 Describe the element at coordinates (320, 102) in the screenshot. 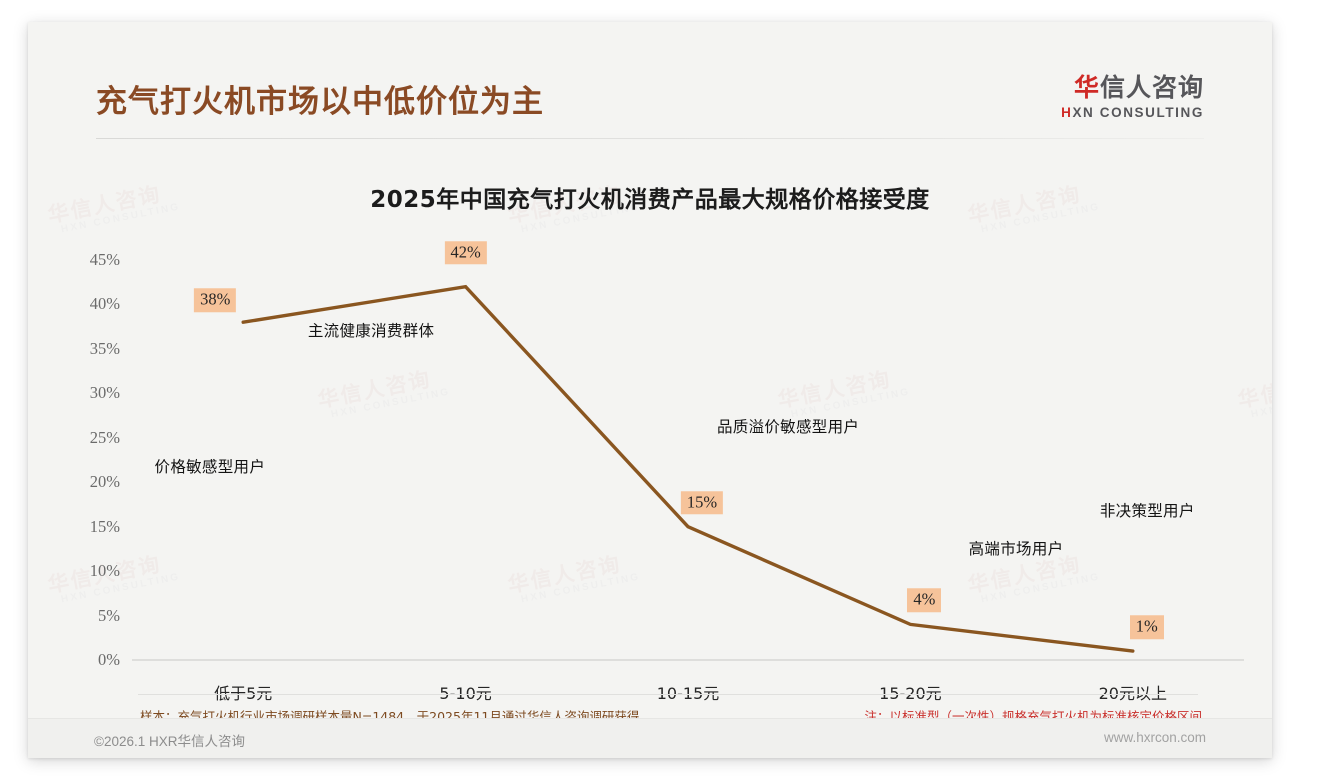

I see `page-title: 充气打火机市场以中低价位为主` at that location.